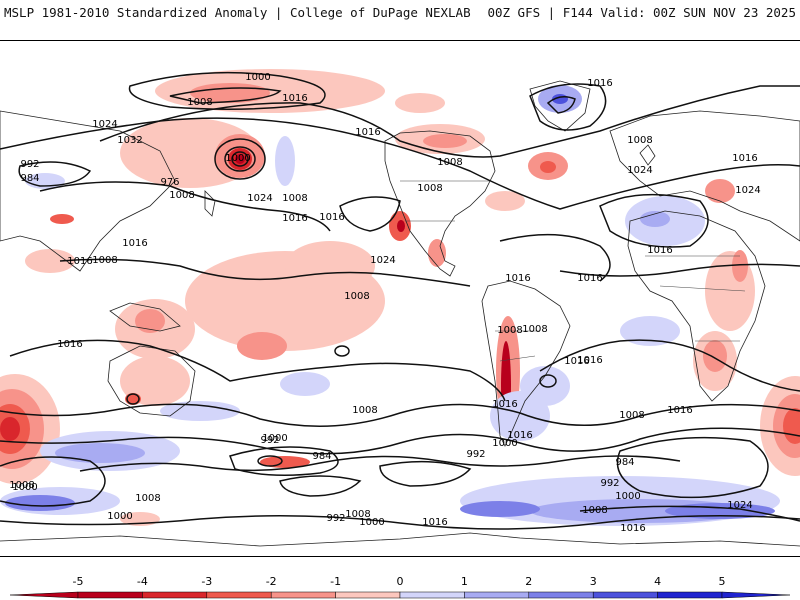  What do you see at coordinates (206, 581) in the screenshot?
I see `colorbar-tick-label: -3` at bounding box center [206, 581].